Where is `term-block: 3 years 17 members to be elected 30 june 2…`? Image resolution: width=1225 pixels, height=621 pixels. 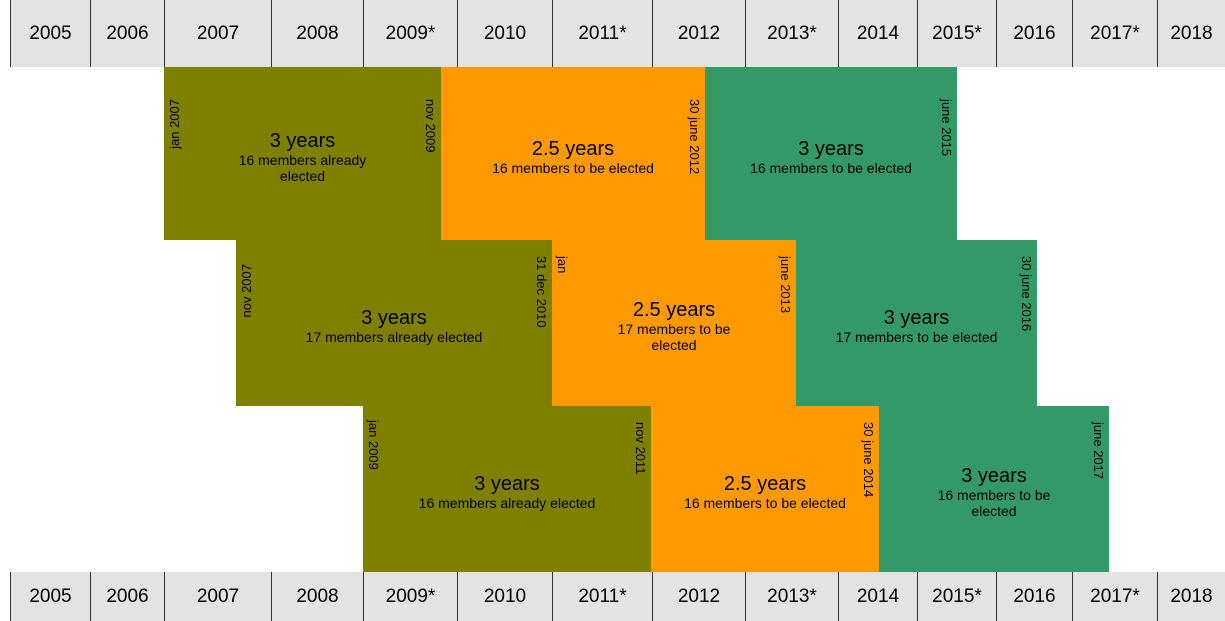 term-block: 3 years 17 members to be elected 30 june 2… is located at coordinates (916, 323).